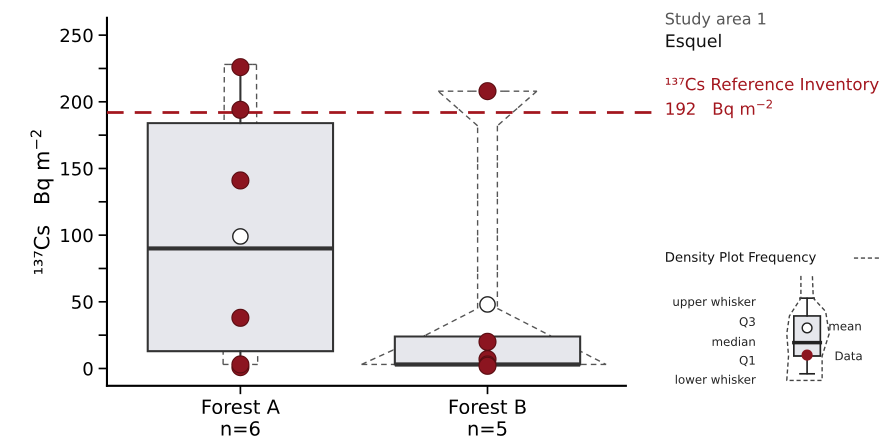 The height and width of the screenshot is (445, 884). I want to click on text: Q3, so click(747, 322).